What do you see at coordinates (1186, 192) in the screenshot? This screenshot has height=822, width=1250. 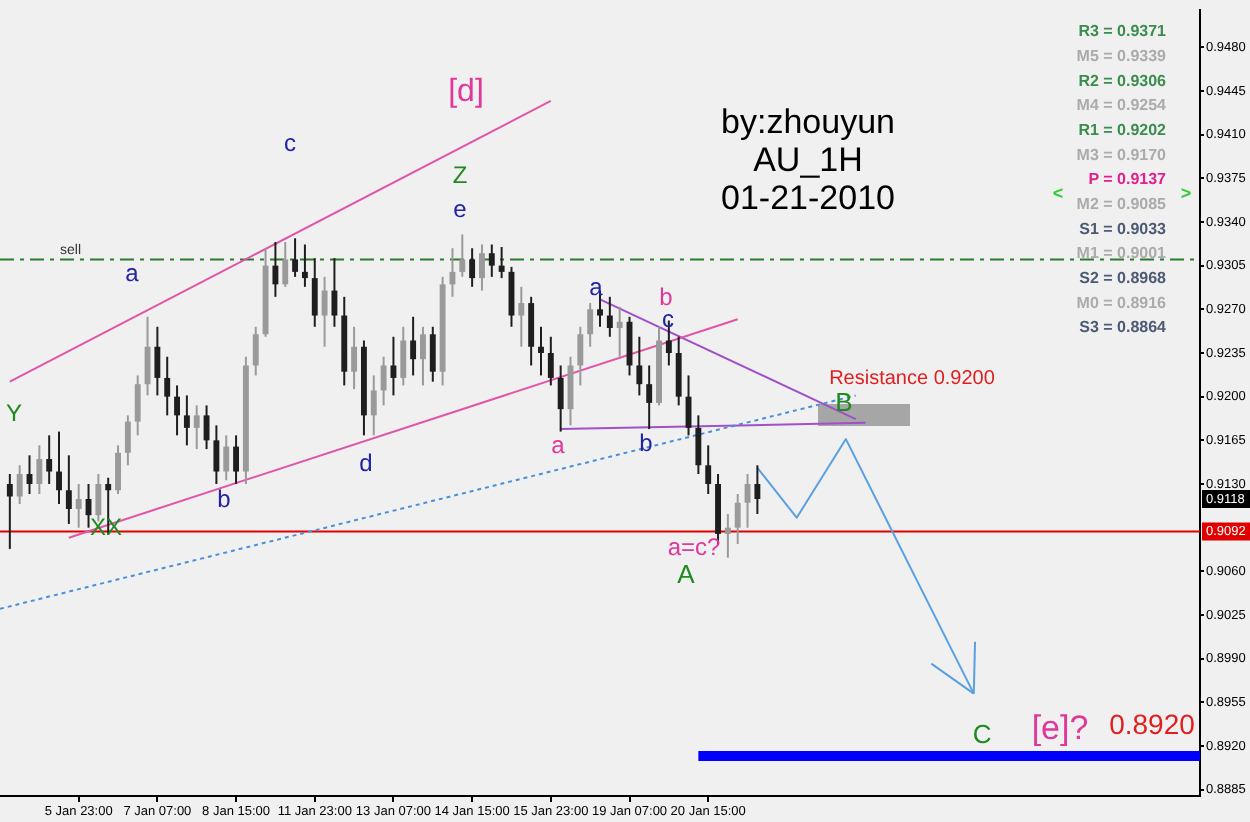 I see `annotation: >` at bounding box center [1186, 192].